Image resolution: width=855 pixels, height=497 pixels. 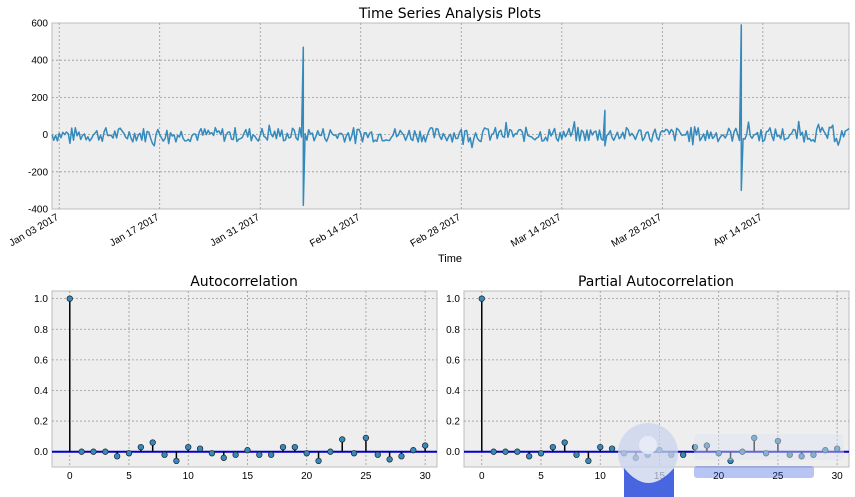 What do you see at coordinates (649, 482) in the screenshot?
I see `watermark-wave-icon` at bounding box center [649, 482].